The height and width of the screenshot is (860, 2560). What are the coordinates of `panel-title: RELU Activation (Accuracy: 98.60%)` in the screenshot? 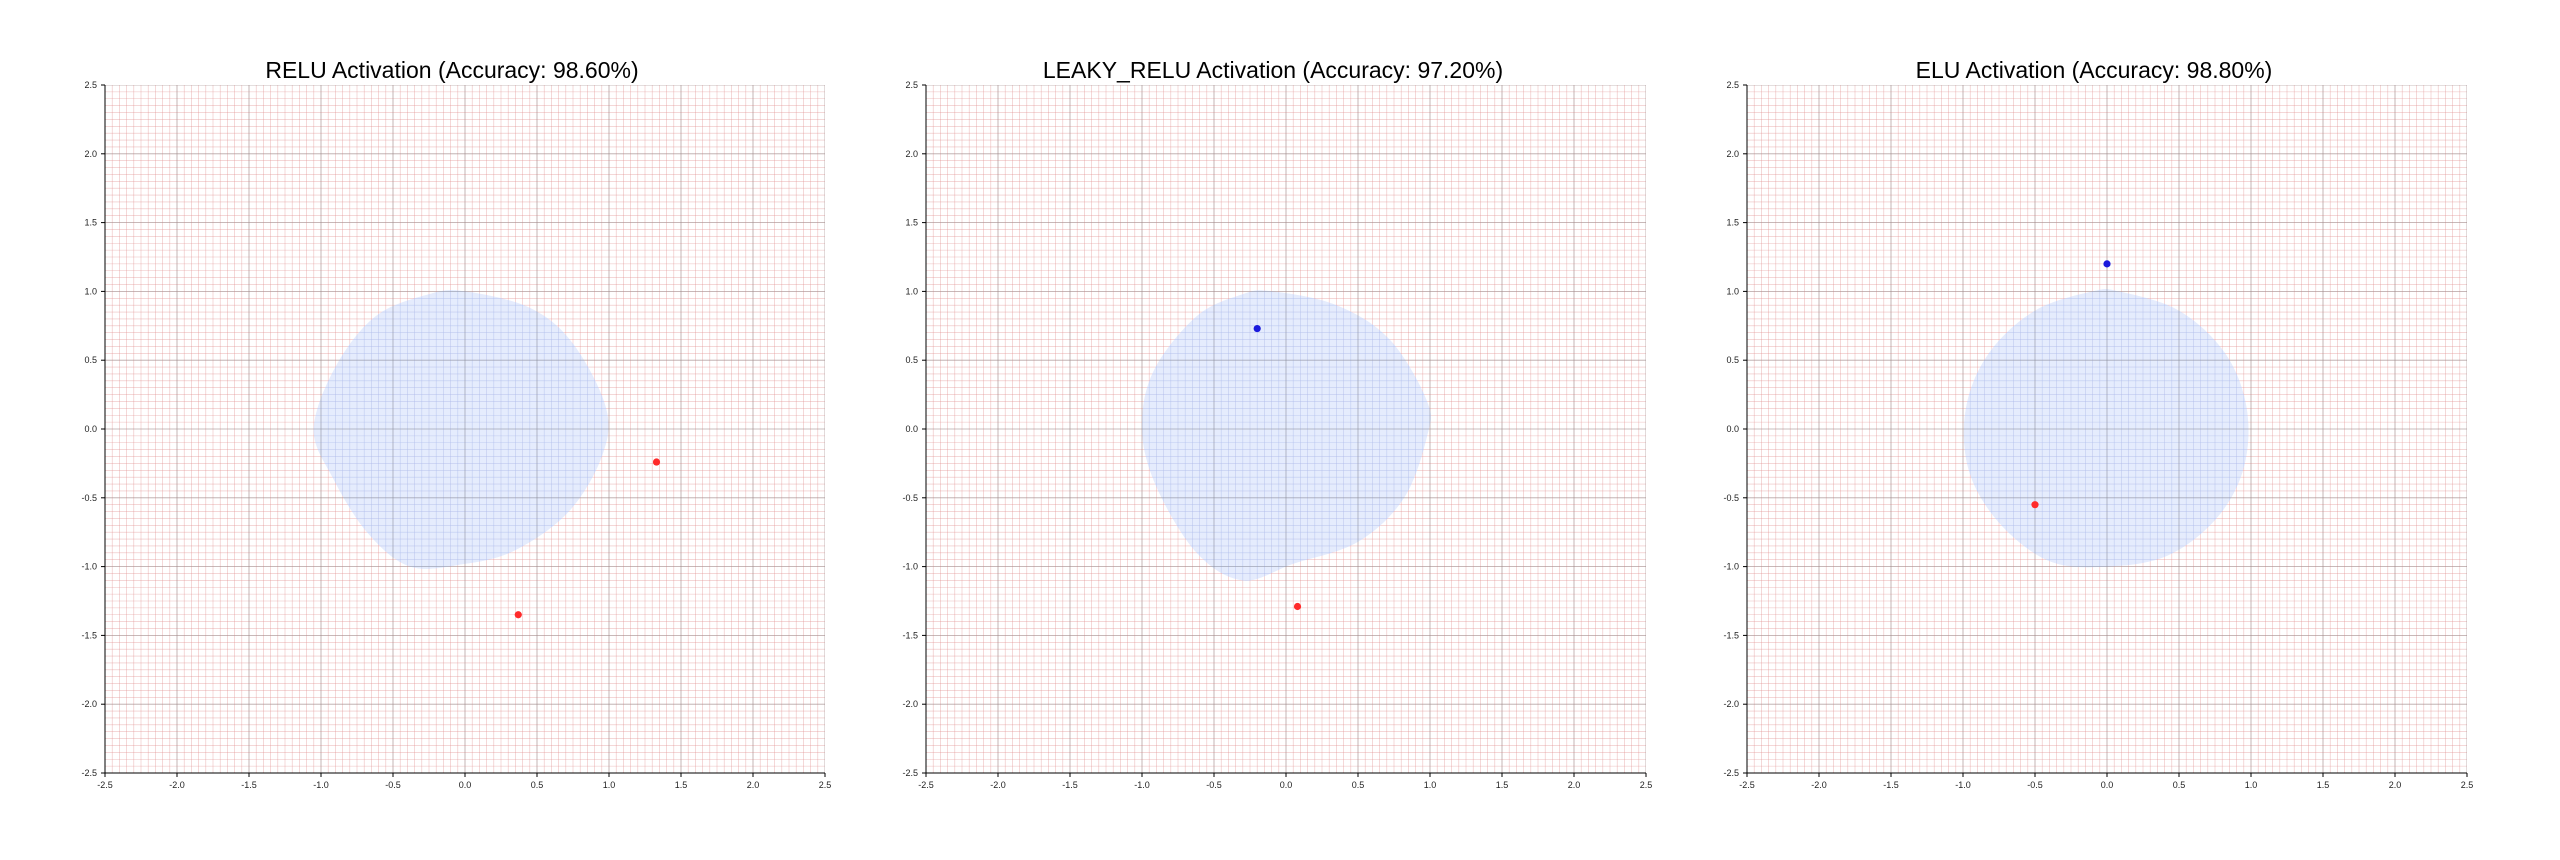 It's located at (451, 70).